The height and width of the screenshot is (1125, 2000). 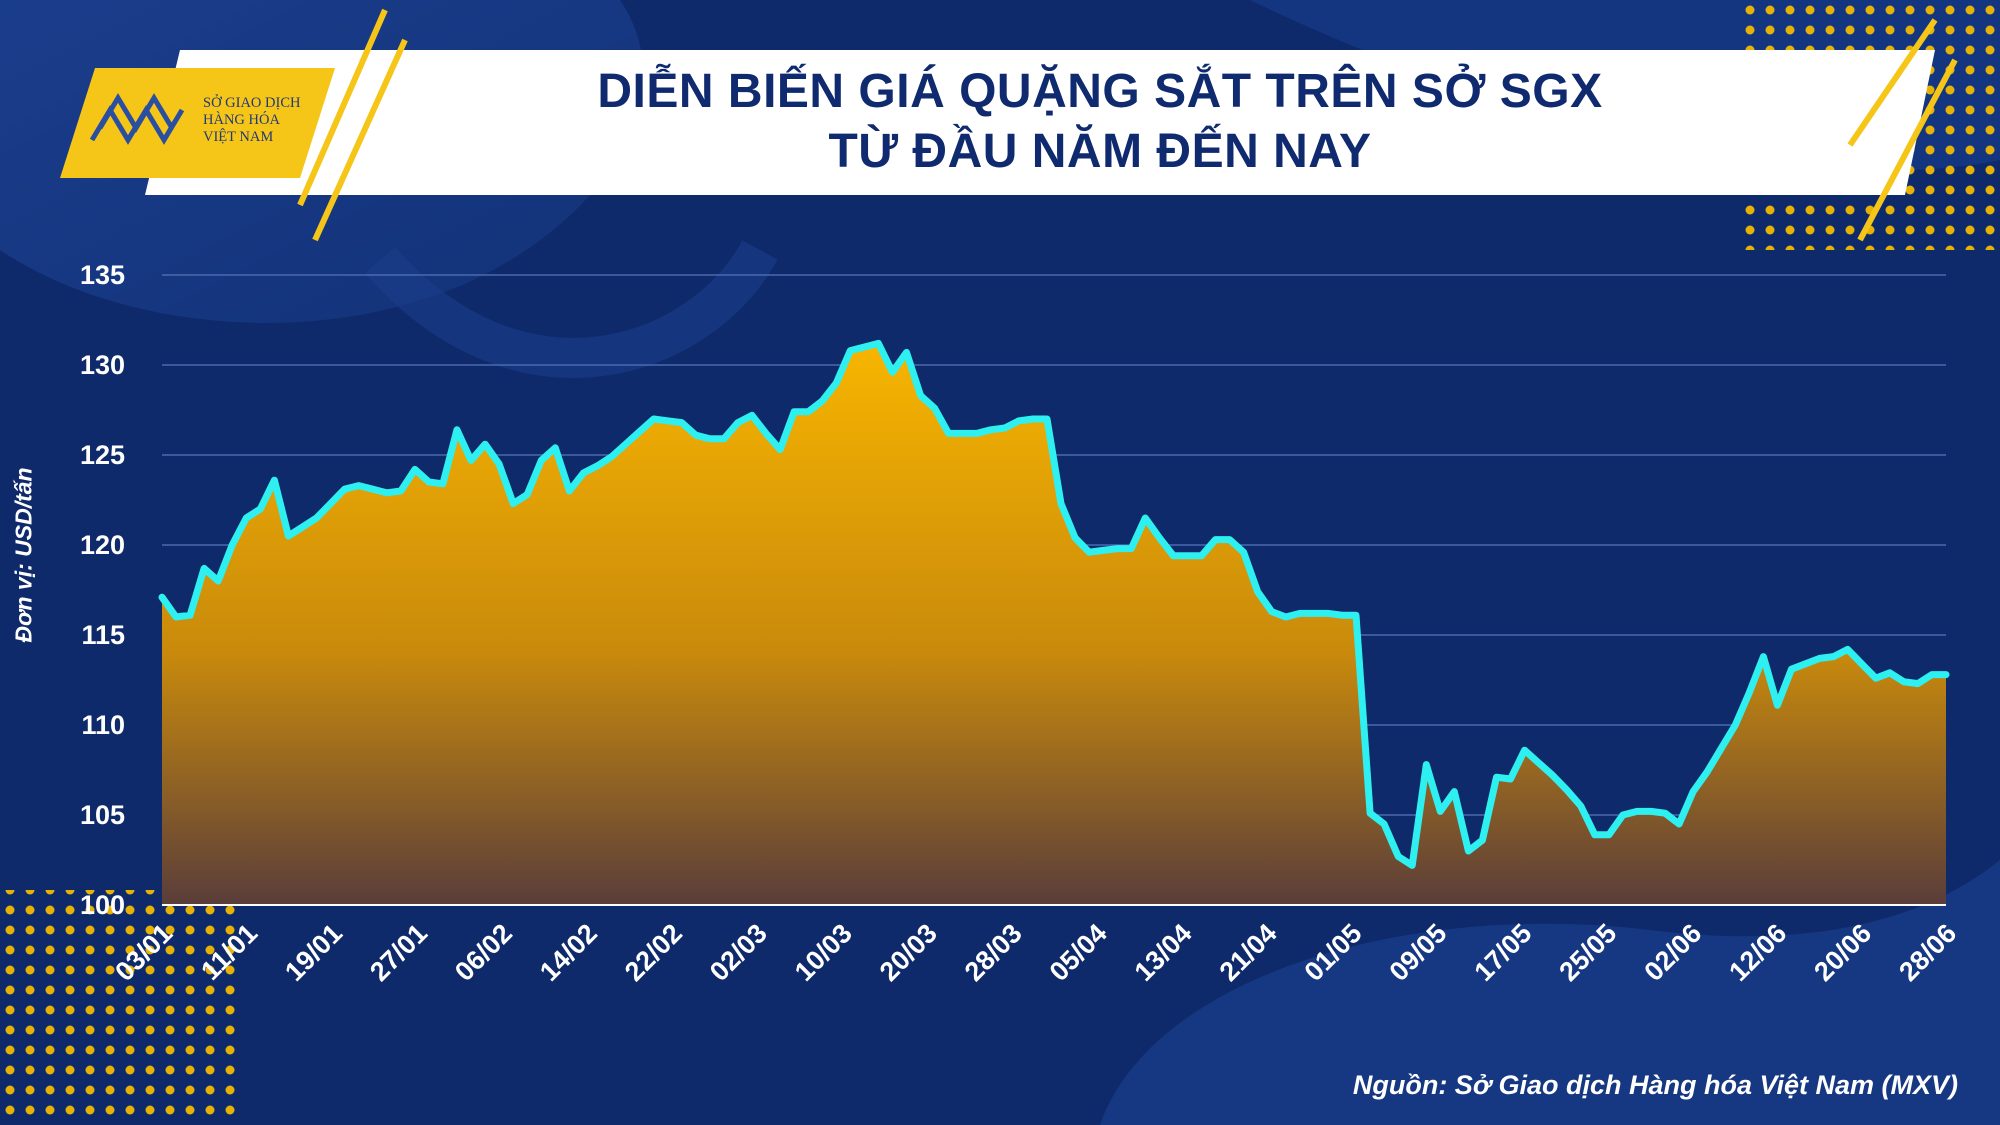 I want to click on y-axis-ticks: 100 105 110 115 120 125 130 135, so click(x=102, y=590).